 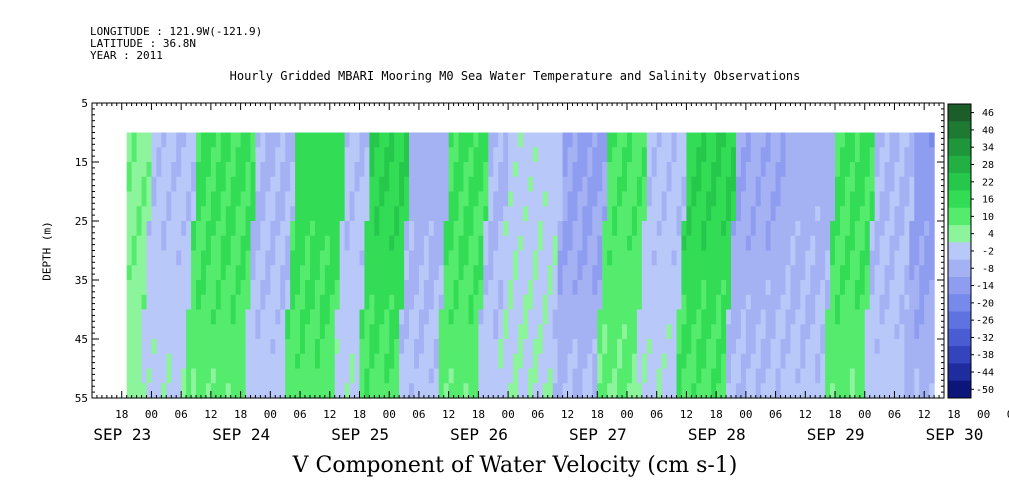 I want to click on y-tick-label: 55, so click(x=81, y=398).